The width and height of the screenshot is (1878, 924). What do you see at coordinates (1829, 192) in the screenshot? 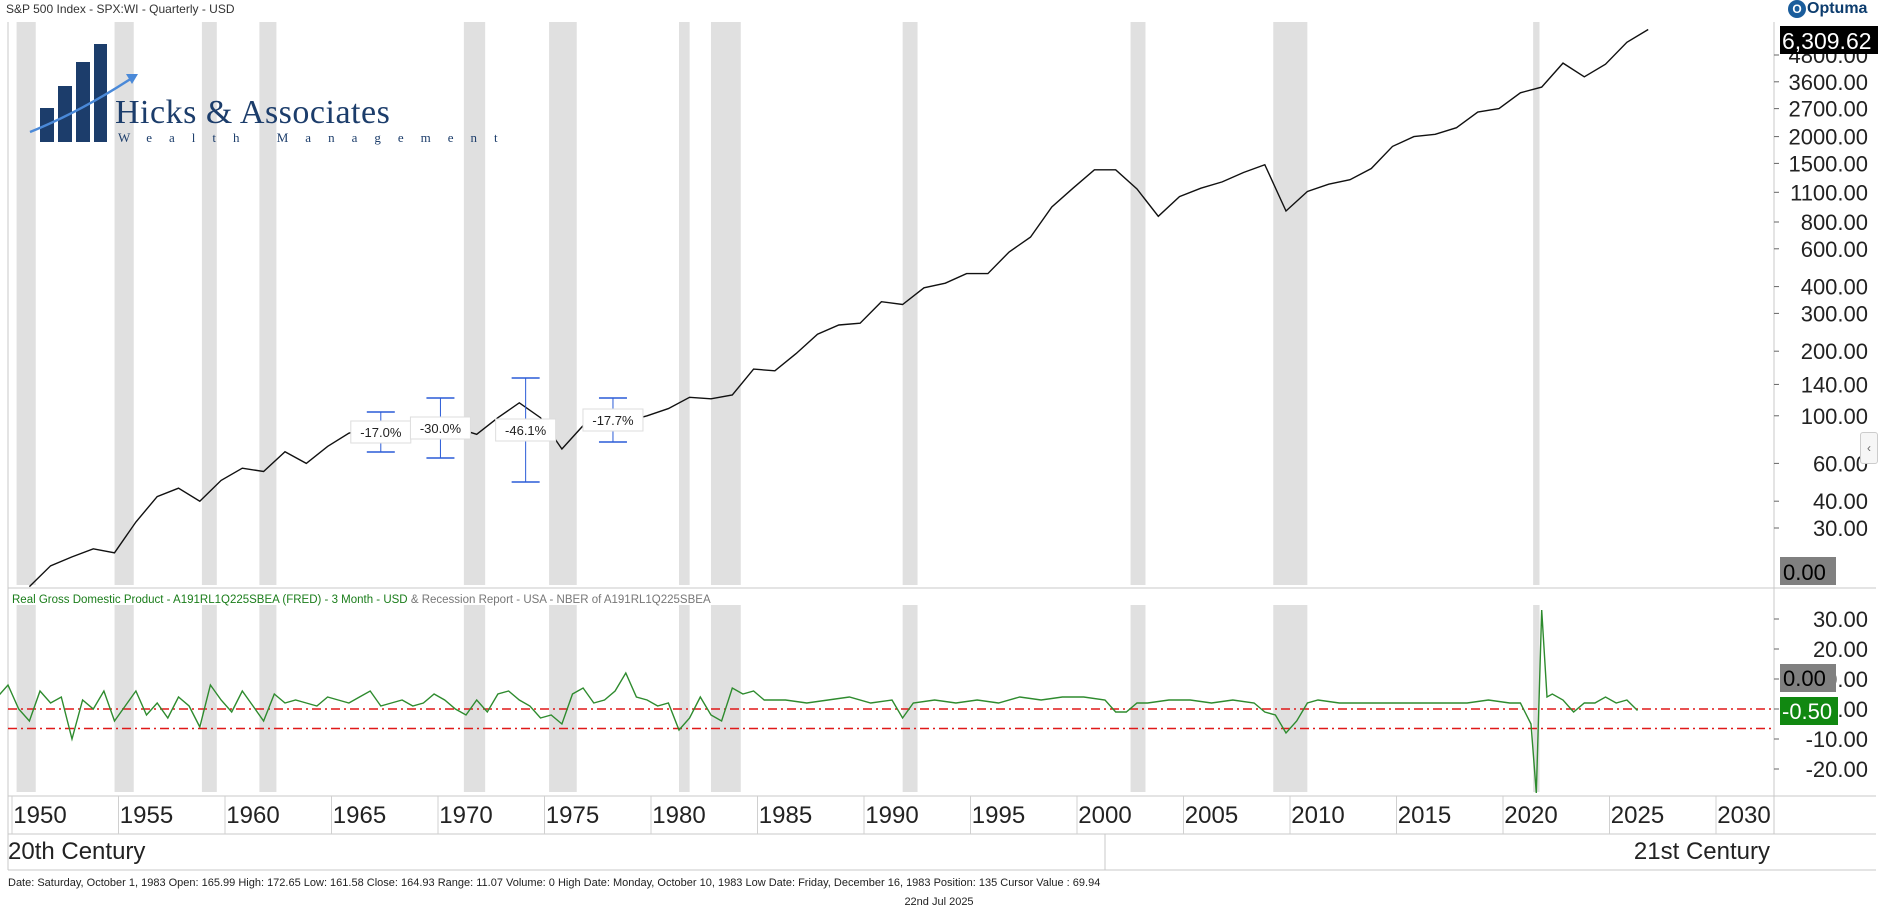
I see `y-tick-label: 1100.00` at bounding box center [1829, 192].